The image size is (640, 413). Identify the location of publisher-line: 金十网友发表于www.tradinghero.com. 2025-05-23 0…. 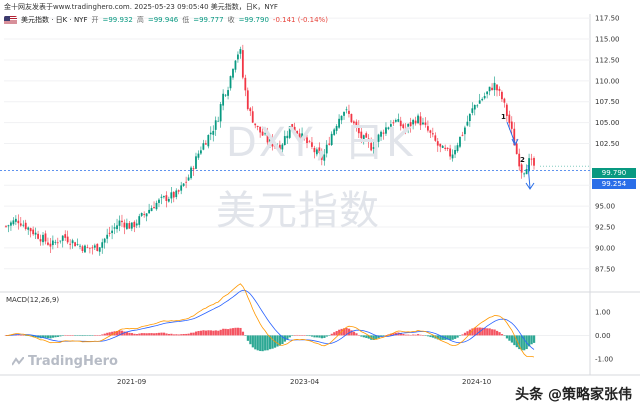
(141, 7).